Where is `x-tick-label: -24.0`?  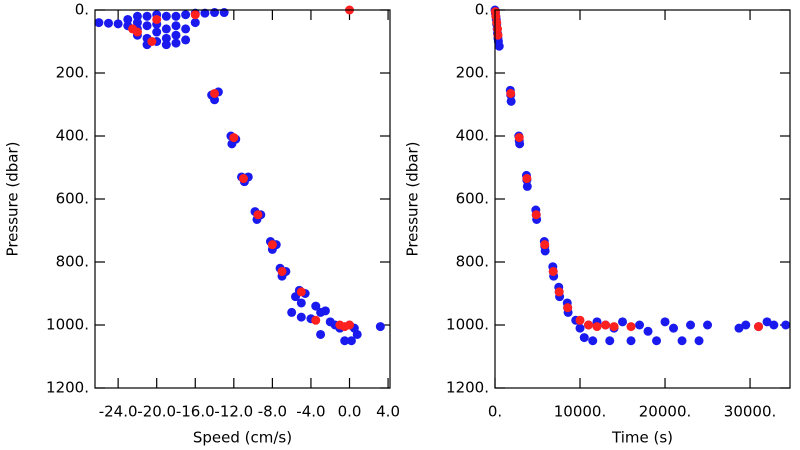
x-tick-label: -24.0 is located at coordinates (118, 412).